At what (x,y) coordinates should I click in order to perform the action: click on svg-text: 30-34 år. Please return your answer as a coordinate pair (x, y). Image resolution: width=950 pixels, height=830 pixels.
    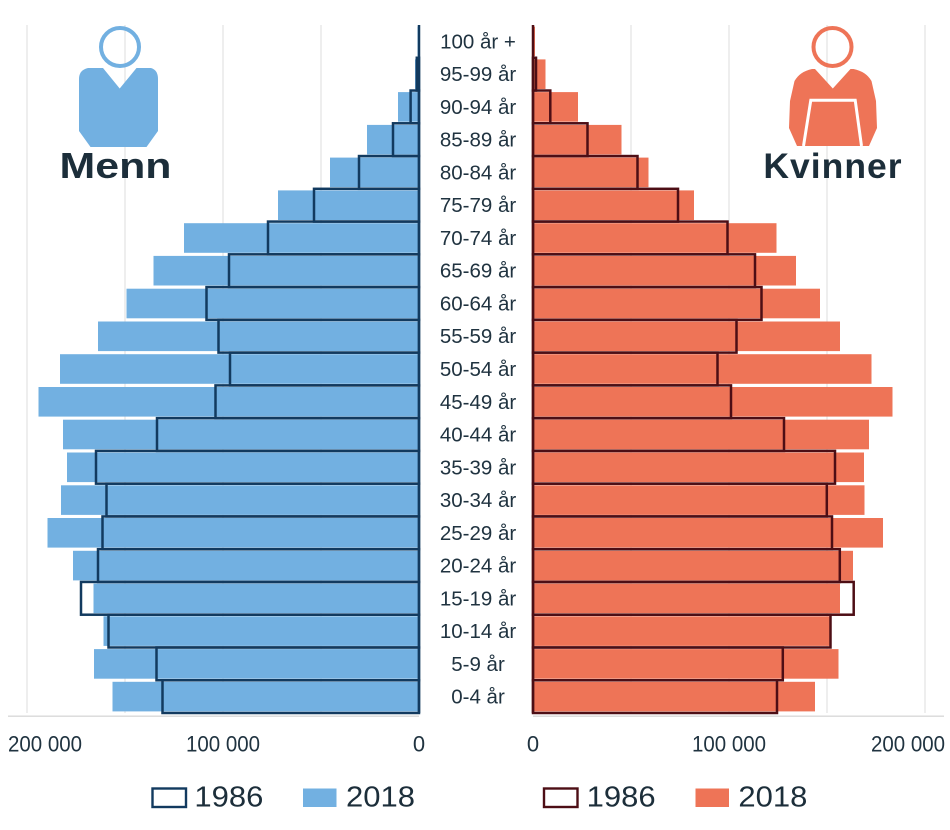
    Looking at the image, I should click on (478, 500).